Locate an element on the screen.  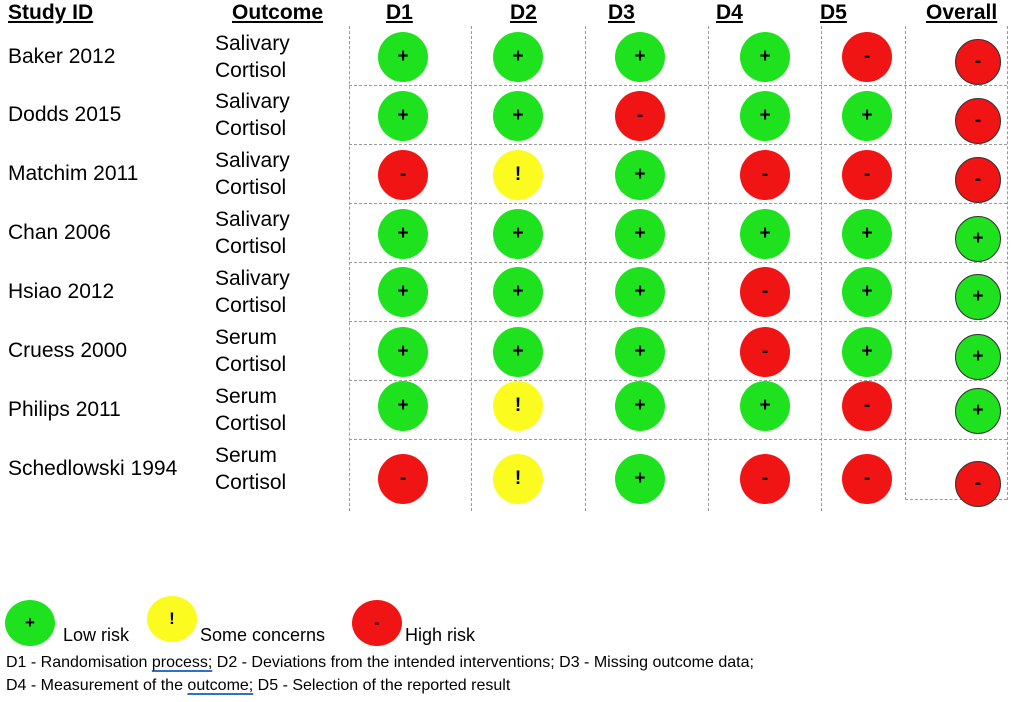
header-d5: D5 is located at coordinates (833, 12).